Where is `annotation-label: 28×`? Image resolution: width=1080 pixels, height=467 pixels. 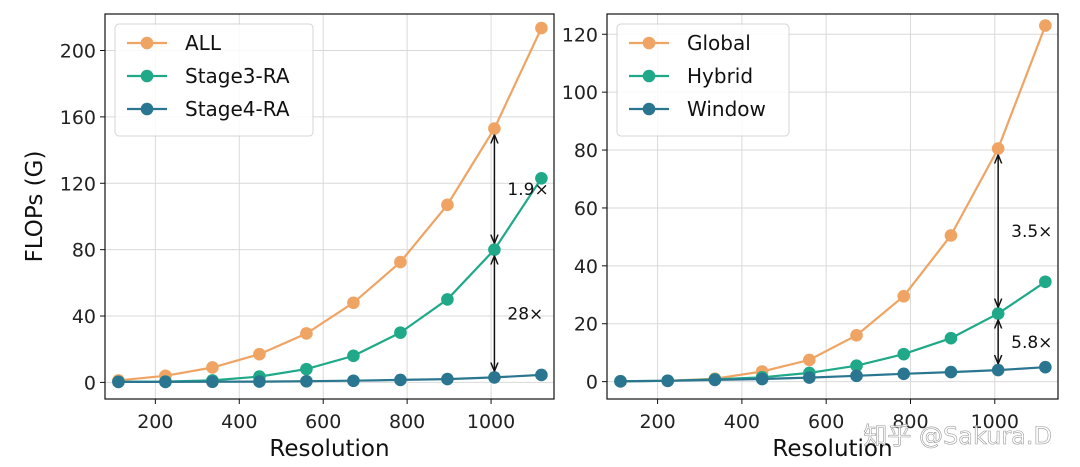
annotation-label: 28× is located at coordinates (525, 315).